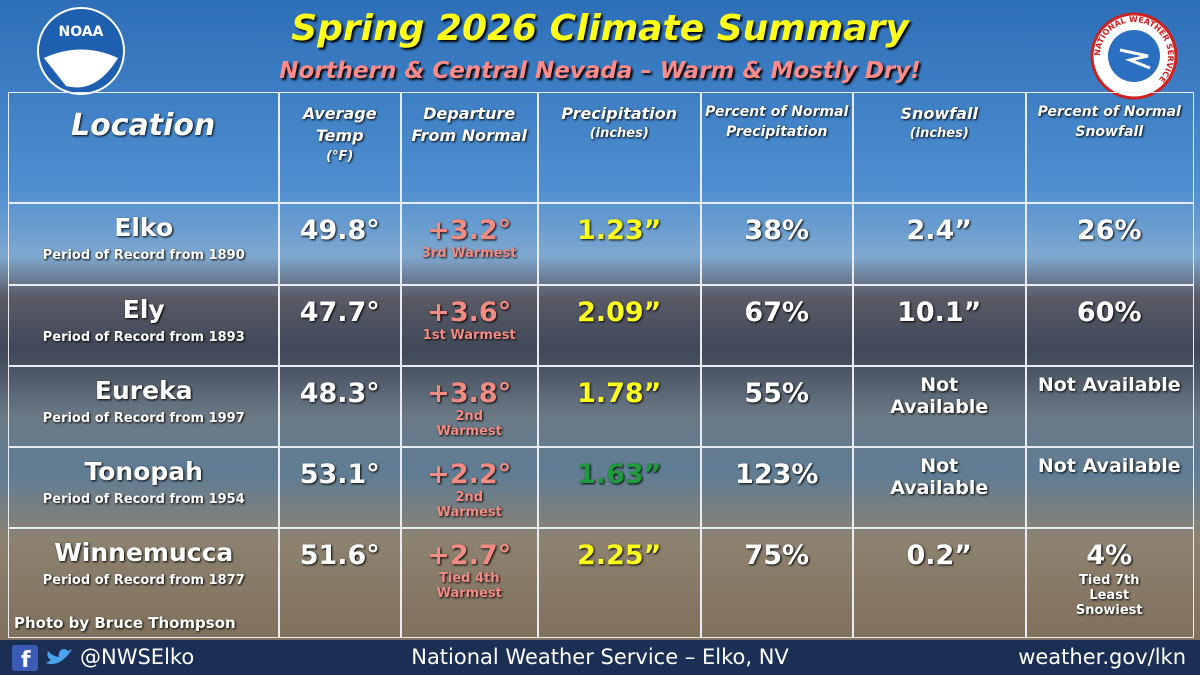 The height and width of the screenshot is (675, 1200). Describe the element at coordinates (619, 230) in the screenshot. I see `precip: 1.23”` at that location.